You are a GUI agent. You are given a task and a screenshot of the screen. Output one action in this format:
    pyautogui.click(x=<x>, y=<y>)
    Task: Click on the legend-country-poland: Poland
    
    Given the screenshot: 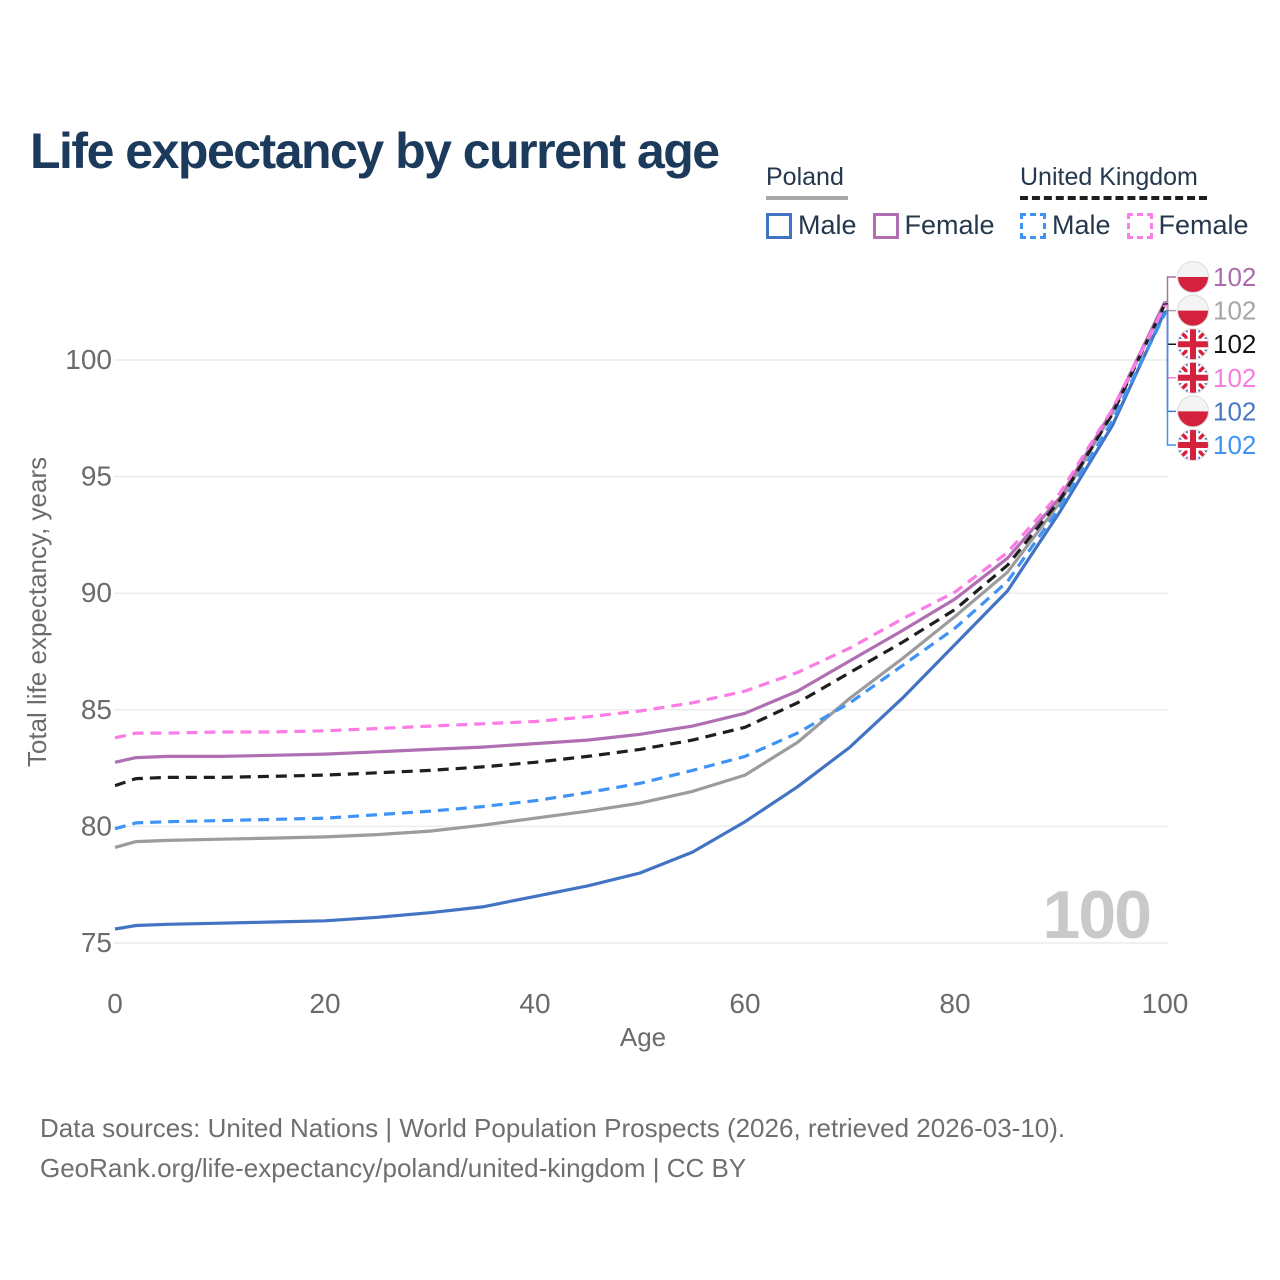 What is the action you would take?
    pyautogui.click(x=805, y=177)
    